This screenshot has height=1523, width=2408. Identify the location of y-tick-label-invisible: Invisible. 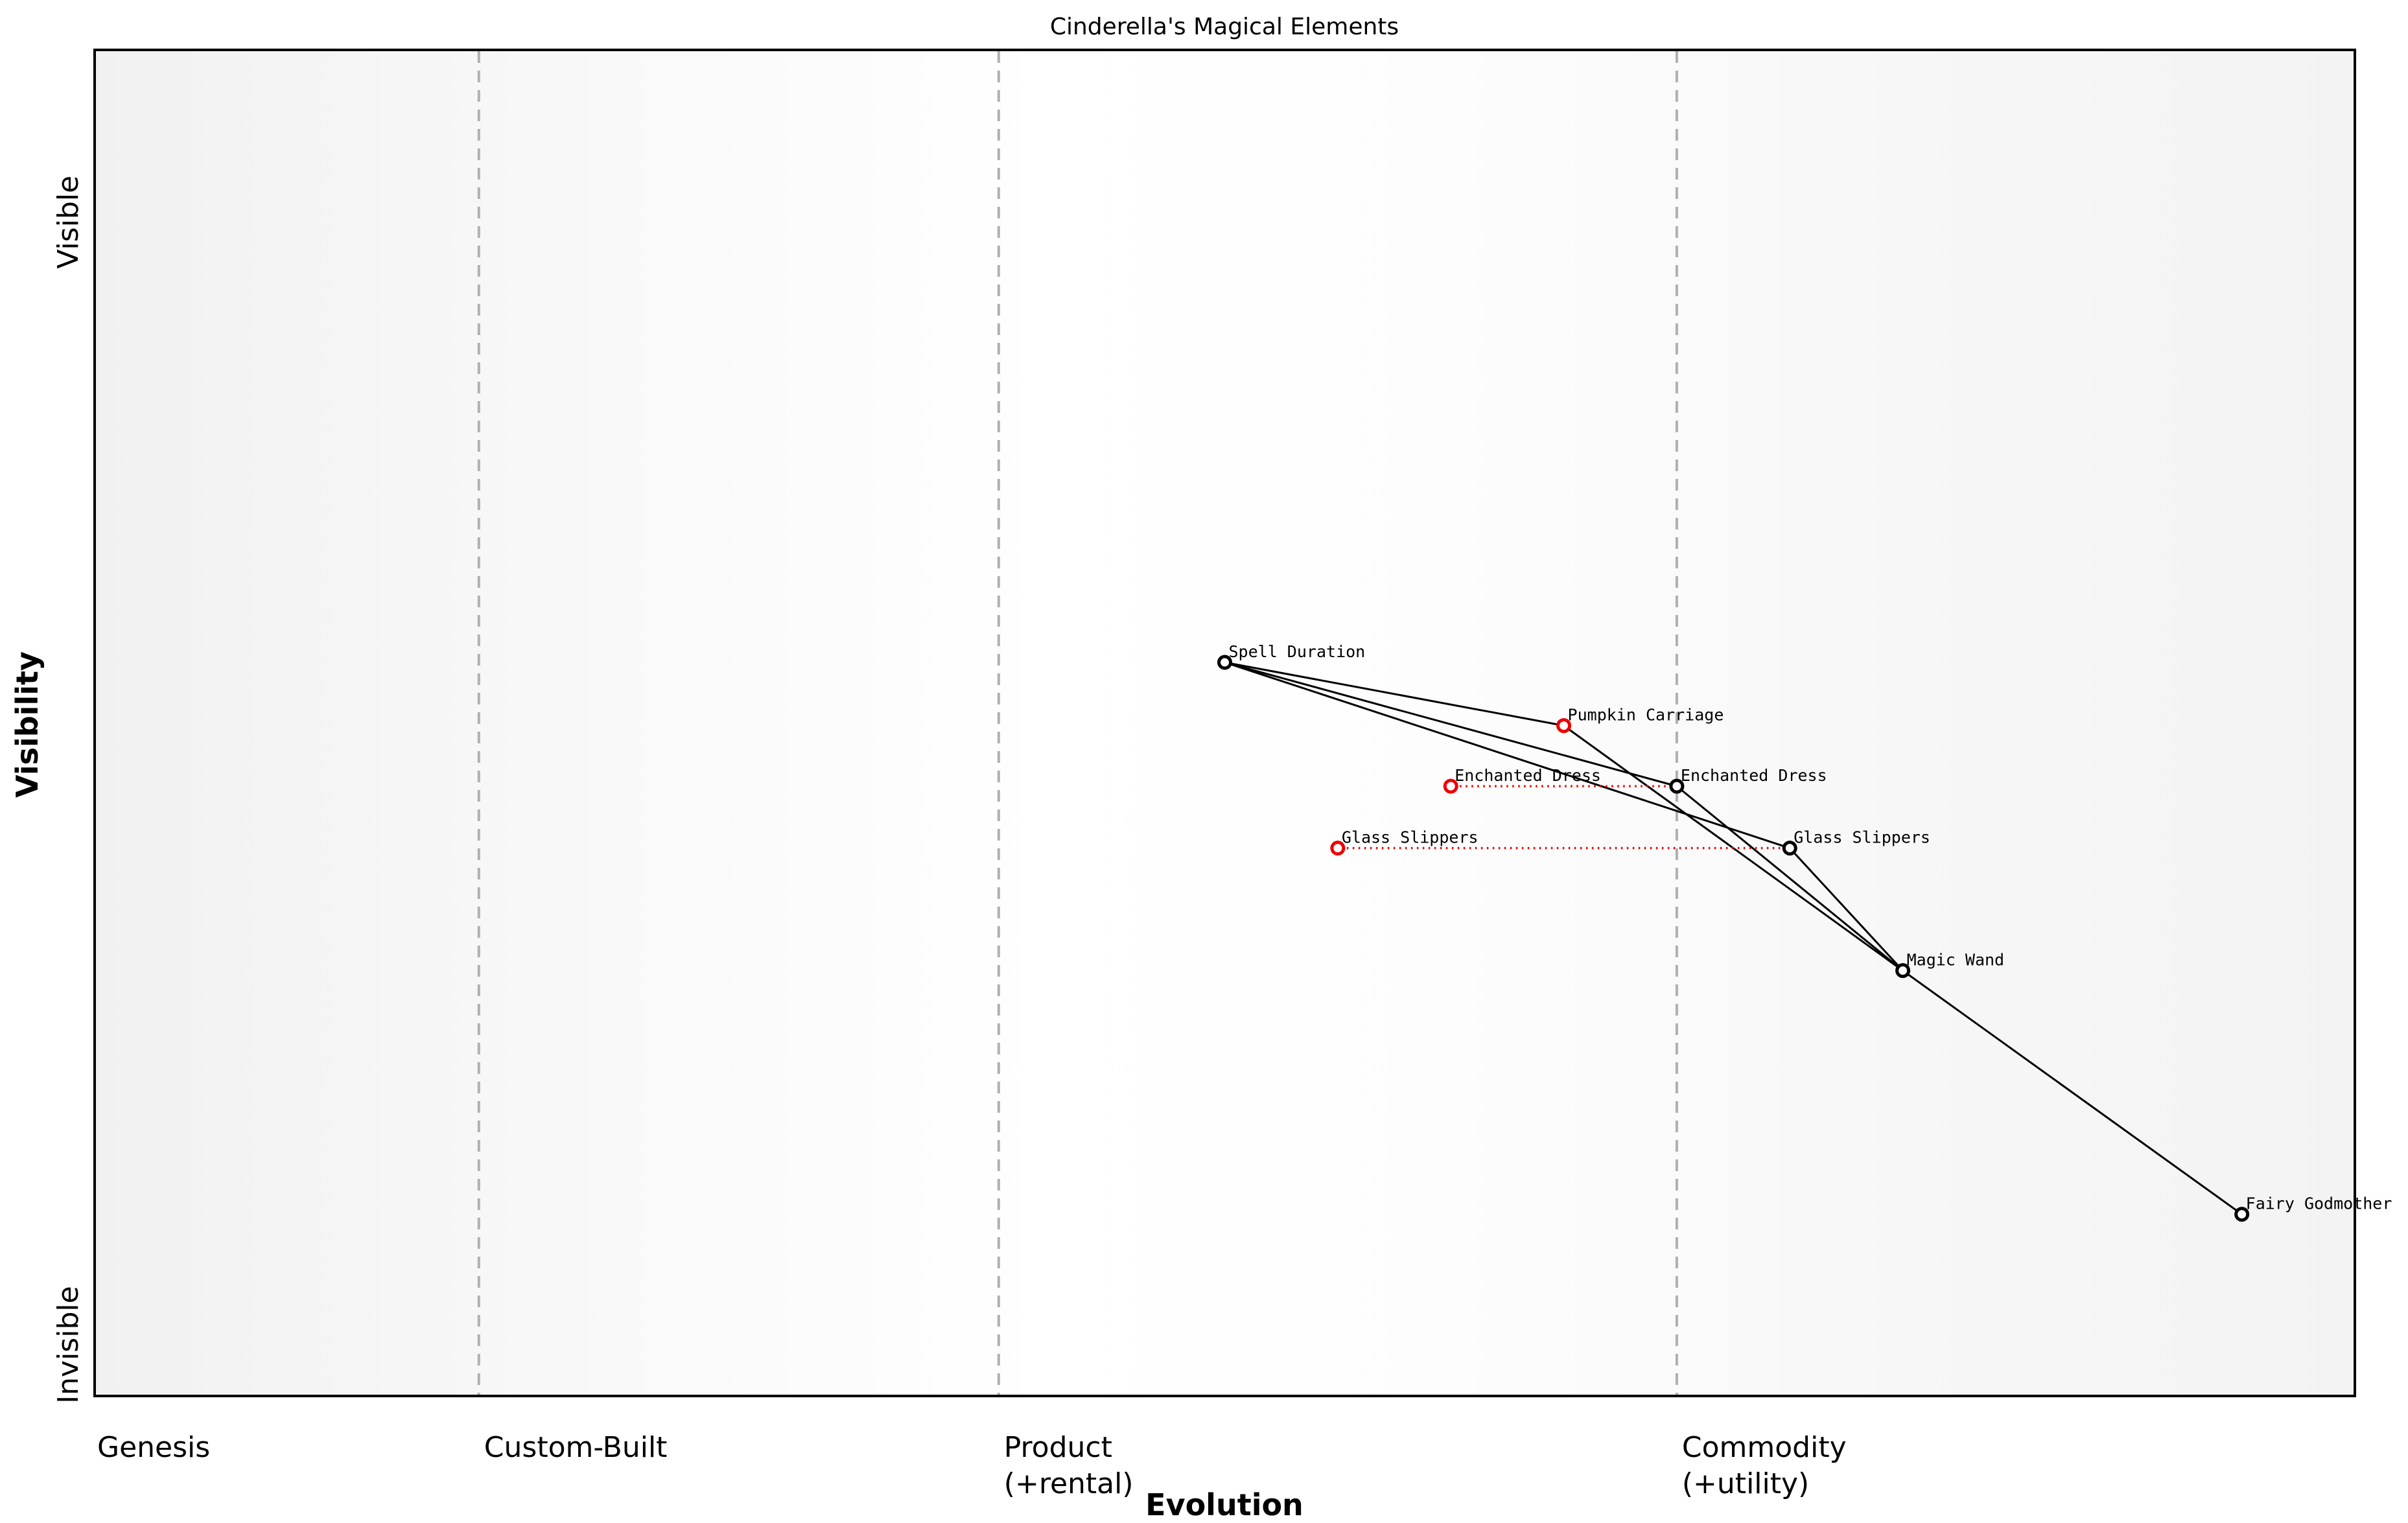
(68, 1345).